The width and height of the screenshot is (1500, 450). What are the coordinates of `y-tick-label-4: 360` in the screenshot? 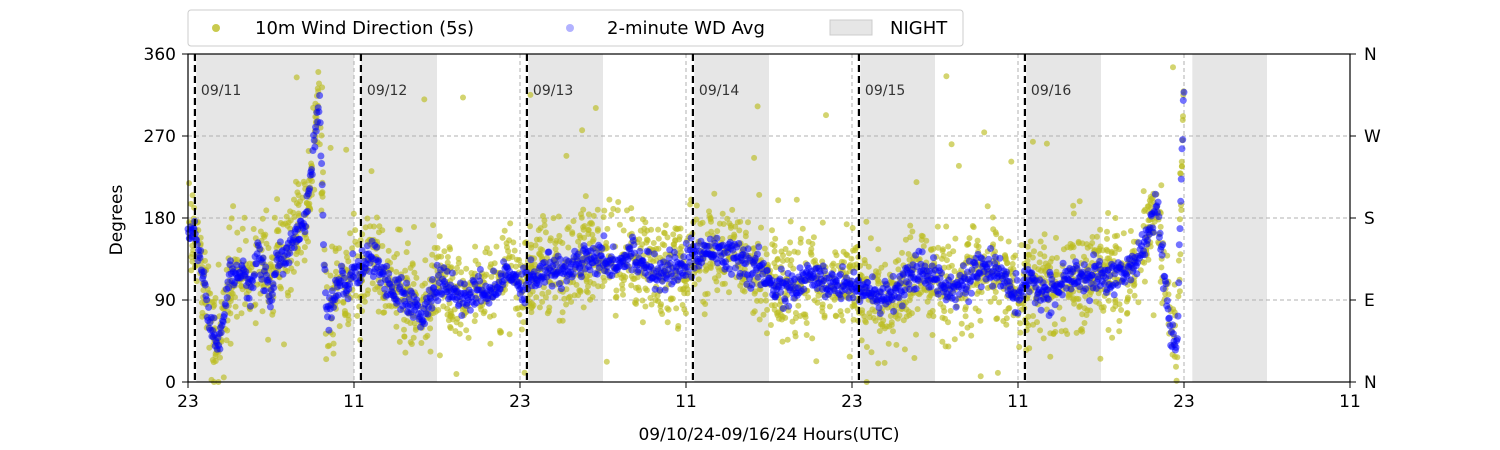 It's located at (160, 55).